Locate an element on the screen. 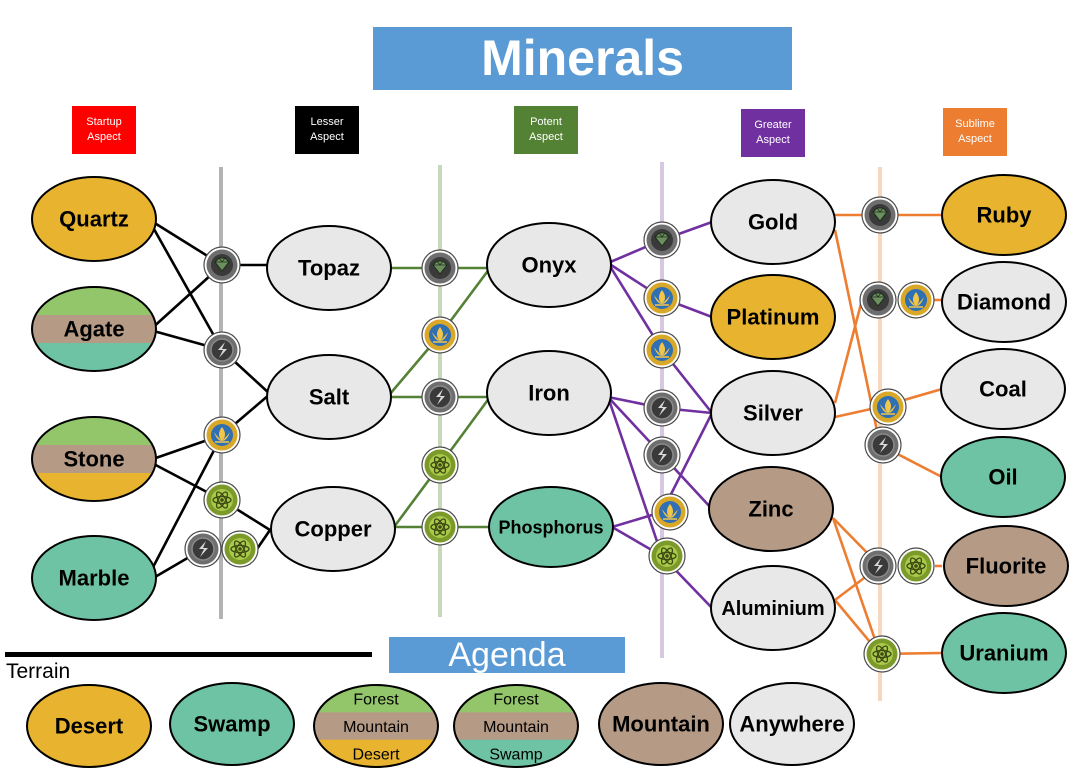  tier-greater: Greater Aspect is located at coordinates (773, 133).